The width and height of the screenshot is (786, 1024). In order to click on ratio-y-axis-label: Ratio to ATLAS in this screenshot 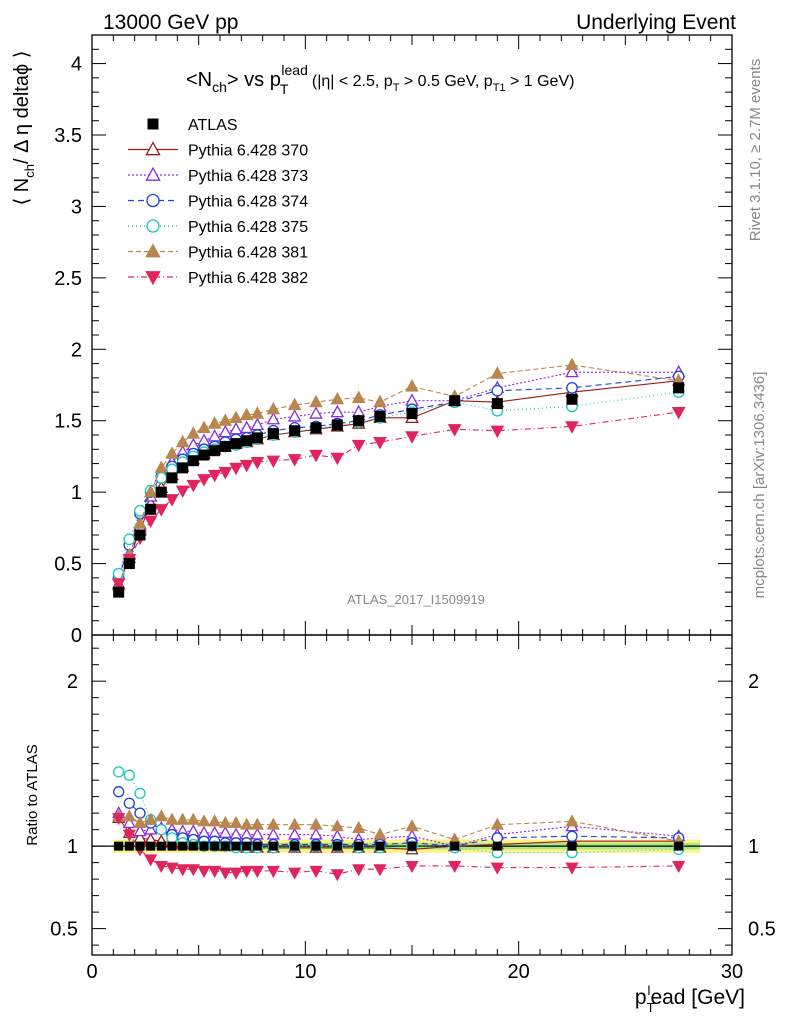, I will do `click(32, 794)`.